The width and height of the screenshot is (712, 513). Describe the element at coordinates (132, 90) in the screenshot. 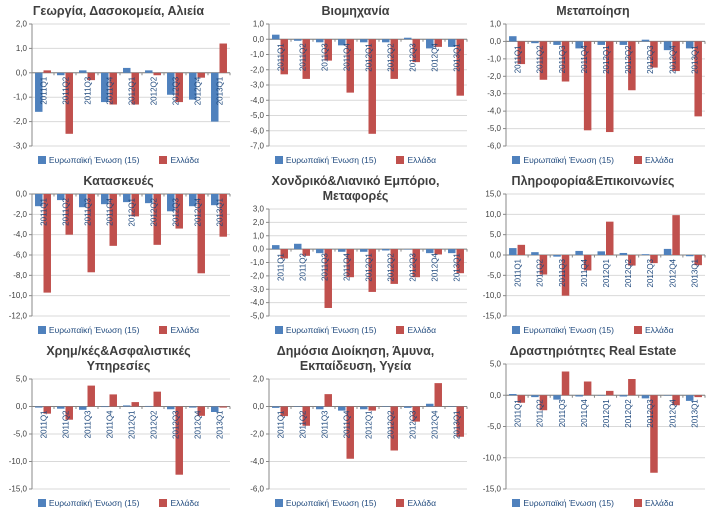

I see `svg-text: 2012Q1` at that location.